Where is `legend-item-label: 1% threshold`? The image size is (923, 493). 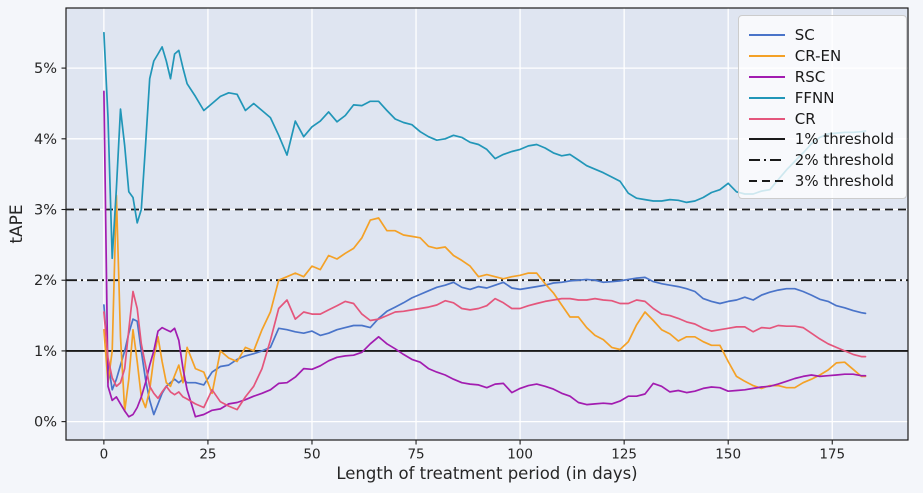
legend-item-label: 1% threshold is located at coordinates (844, 139).